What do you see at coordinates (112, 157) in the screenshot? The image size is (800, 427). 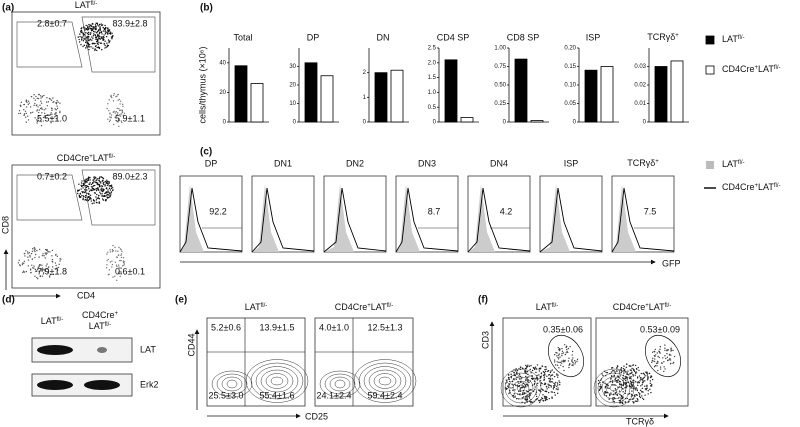 I see `plot-title-sup: fl/-` at bounding box center [112, 157].